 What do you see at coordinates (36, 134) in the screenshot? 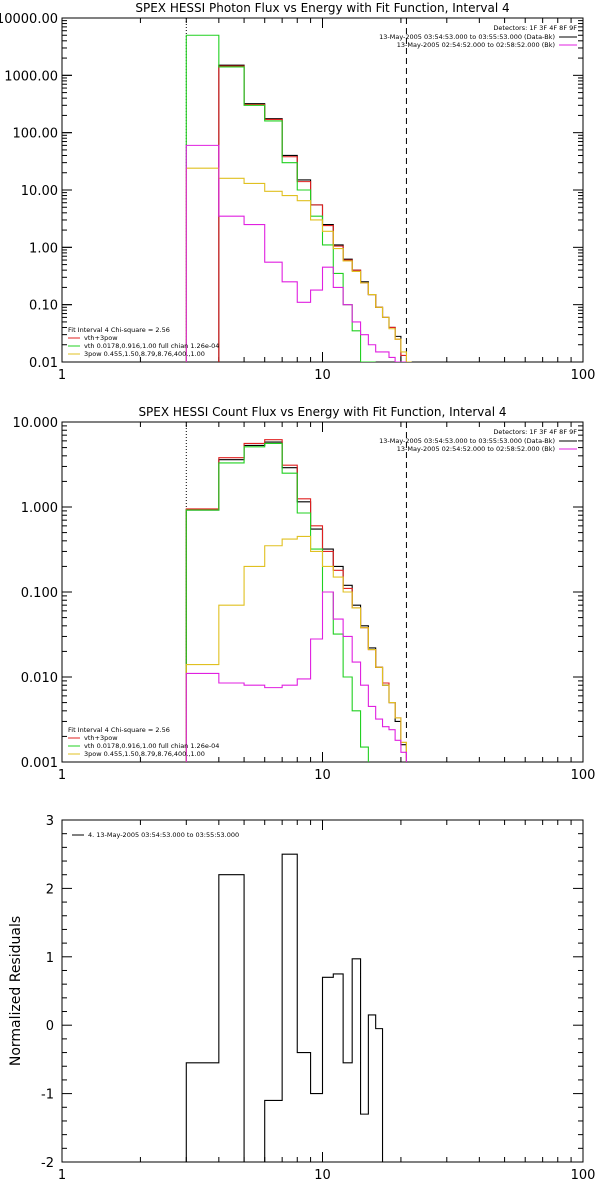
I see `y-tick-label: 100.00` at bounding box center [36, 134].